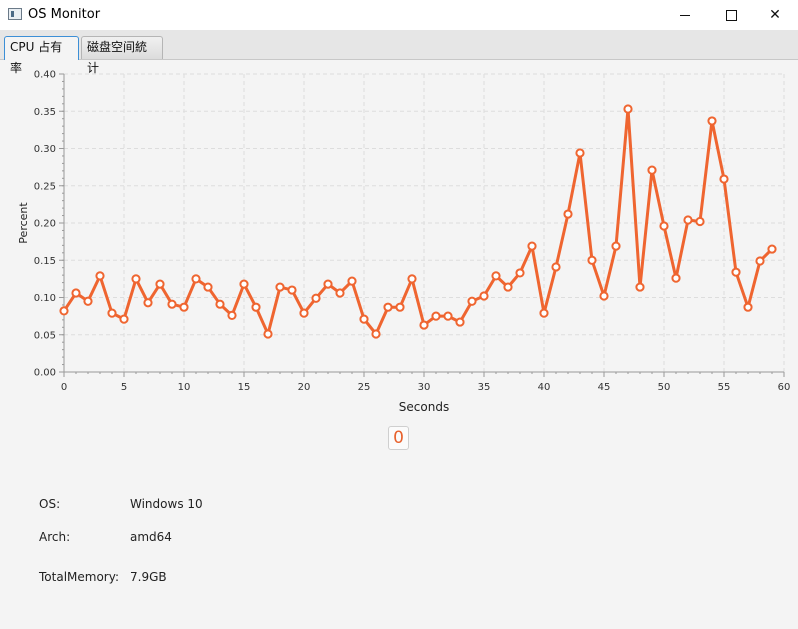 The image size is (798, 629). Describe the element at coordinates (544, 387) in the screenshot. I see `x-tick-label: 40` at that location.